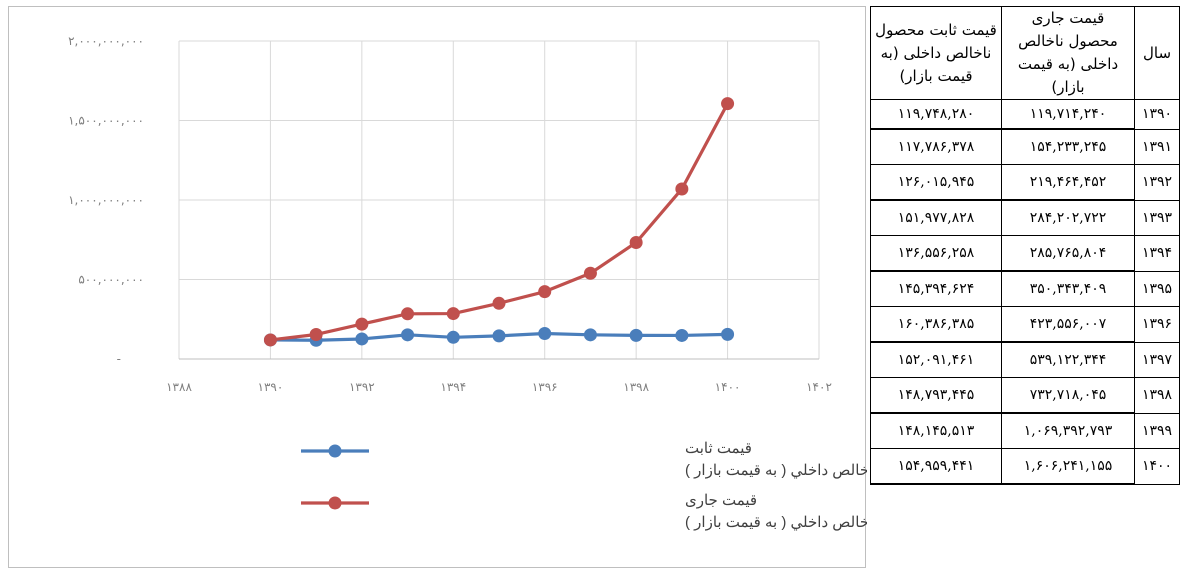  What do you see at coordinates (179, 387) in the screenshot?
I see `x-tick-label: ۱۳۸۸` at bounding box center [179, 387].